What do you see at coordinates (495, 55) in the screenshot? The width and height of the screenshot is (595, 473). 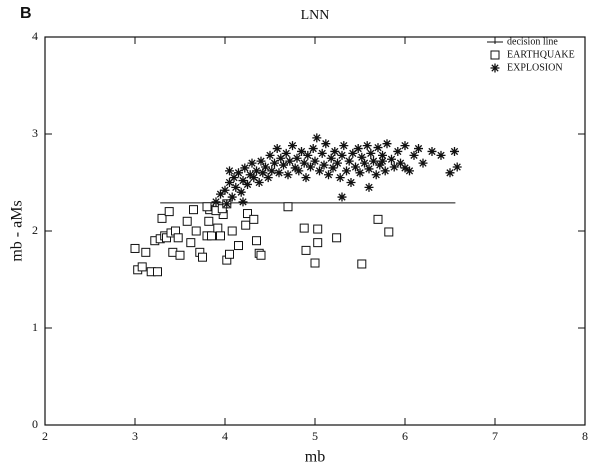 I see `legend-square` at bounding box center [495, 55].